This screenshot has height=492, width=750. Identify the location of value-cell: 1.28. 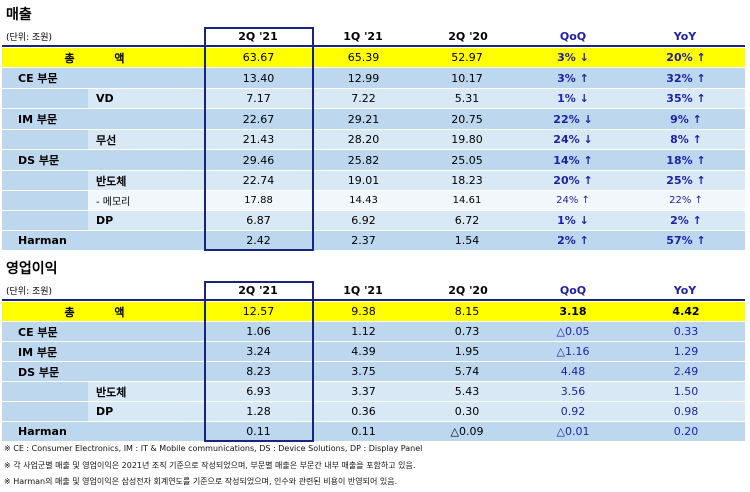
(258, 411).